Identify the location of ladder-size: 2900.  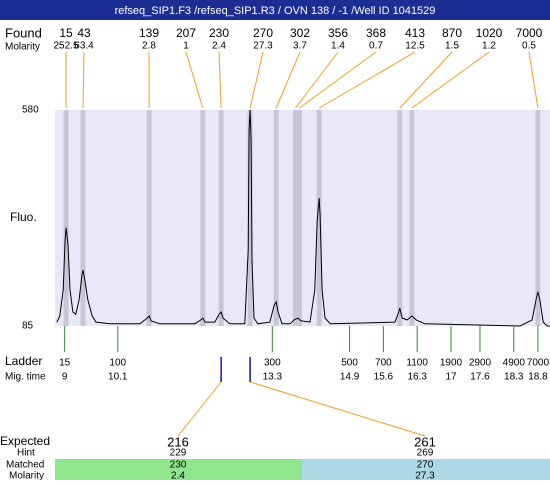
(480, 363).